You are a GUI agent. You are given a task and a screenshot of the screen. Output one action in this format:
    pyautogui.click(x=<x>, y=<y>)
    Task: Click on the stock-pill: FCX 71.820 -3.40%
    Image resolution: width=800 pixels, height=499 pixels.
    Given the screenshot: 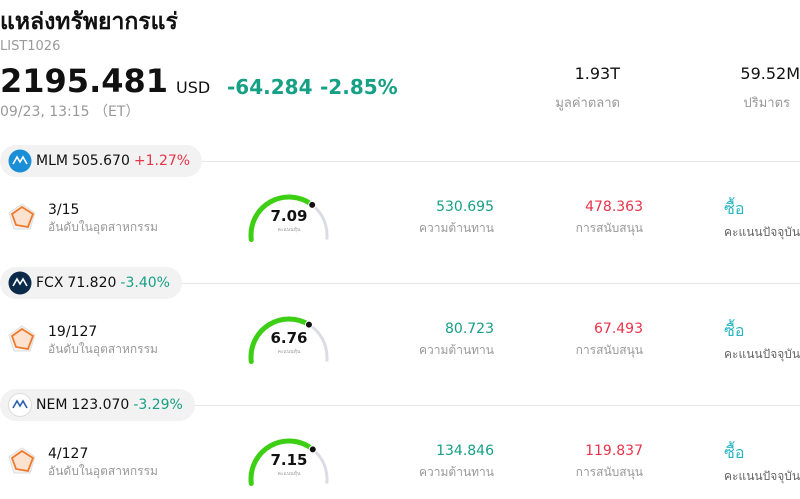 What is the action you would take?
    pyautogui.click(x=91, y=283)
    